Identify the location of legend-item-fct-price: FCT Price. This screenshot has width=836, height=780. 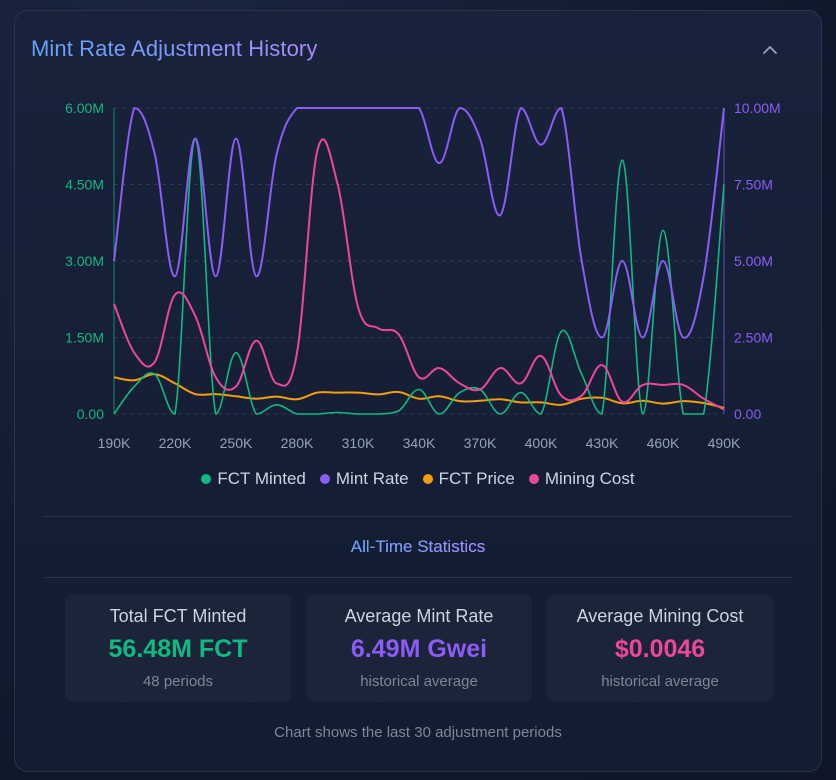
(468, 479).